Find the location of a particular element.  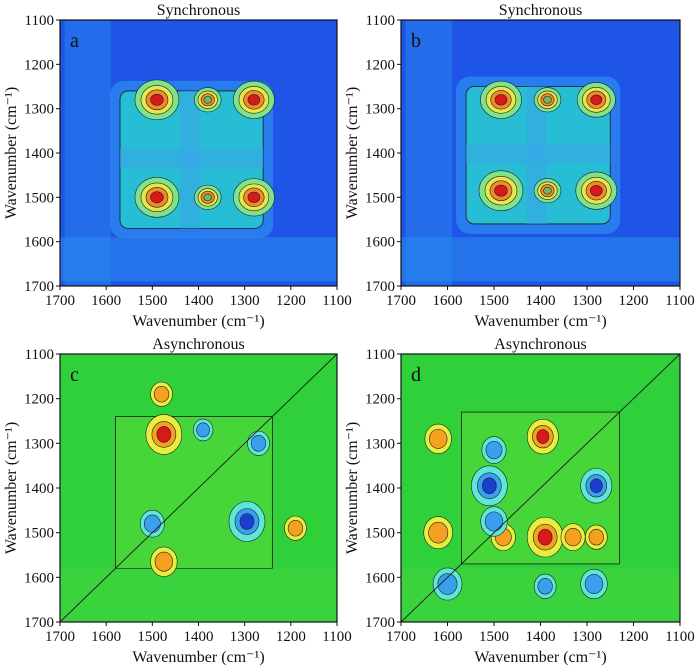

left-band is located at coordinates (429, 153).